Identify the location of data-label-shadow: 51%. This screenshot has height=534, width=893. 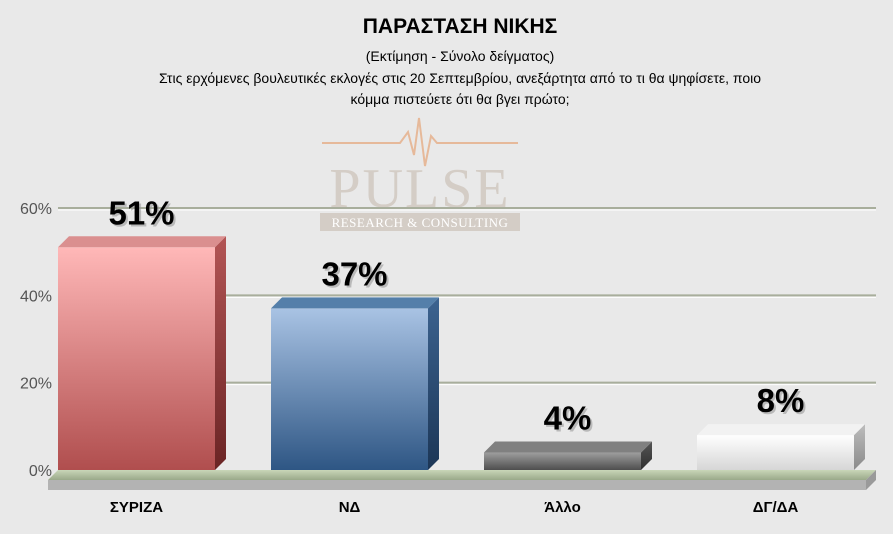
(143, 214).